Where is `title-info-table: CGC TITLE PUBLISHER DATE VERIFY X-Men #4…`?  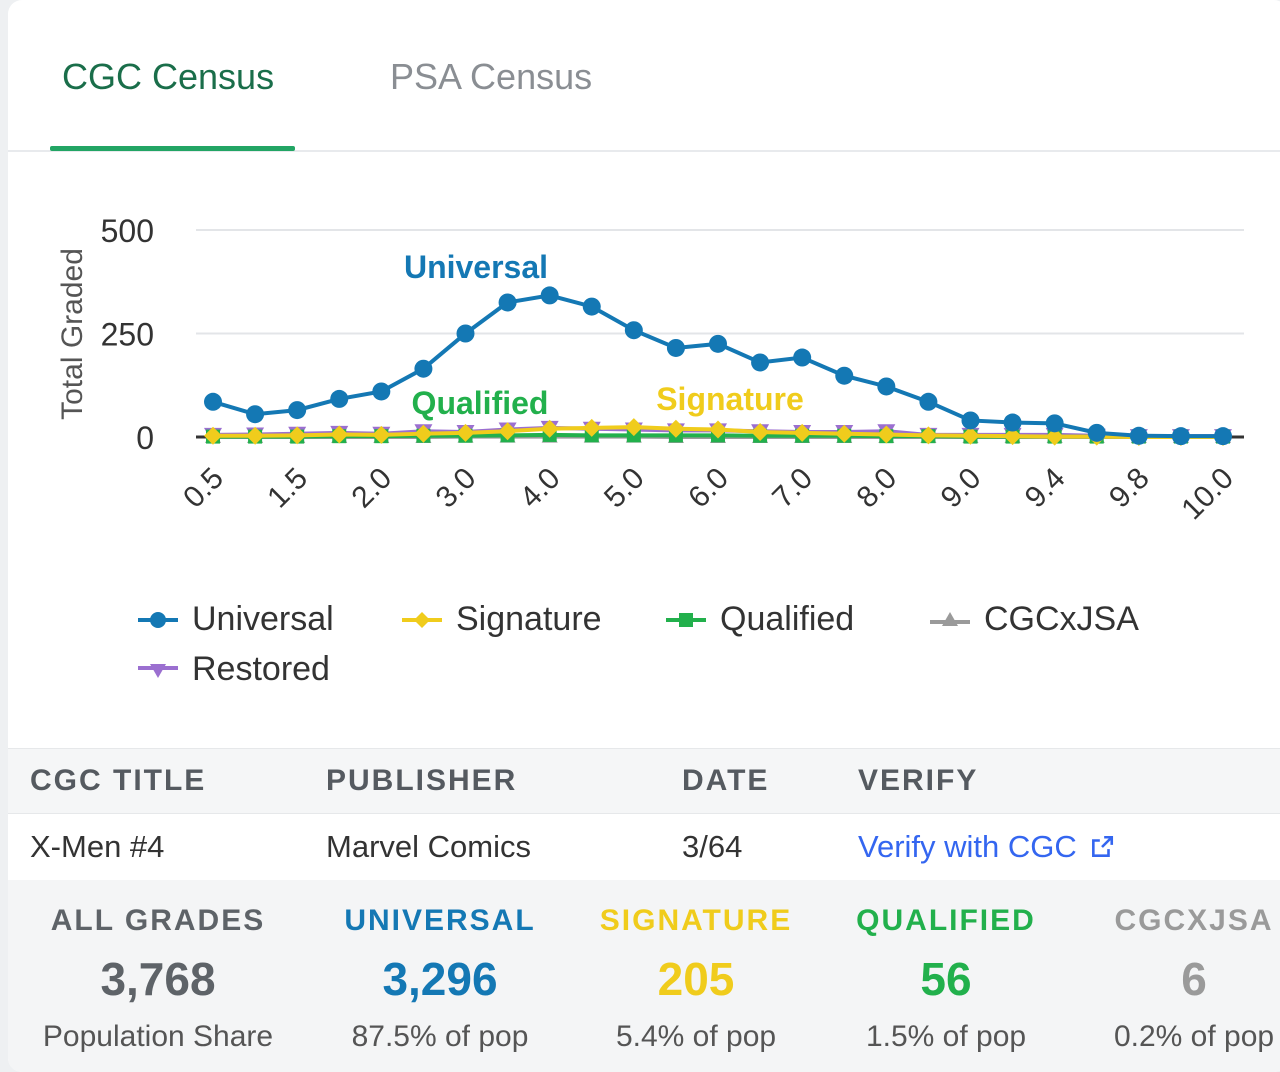 title-info-table: CGC TITLE PUBLISHER DATE VERIFY X-Men #4… is located at coordinates (644, 814).